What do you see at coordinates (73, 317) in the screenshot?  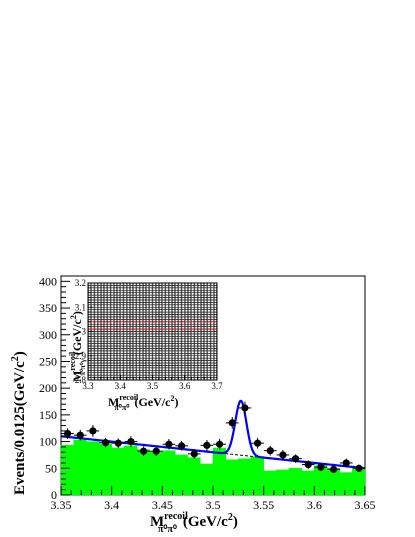 I see `inset-y-title-unit-sup: 2` at bounding box center [73, 317].